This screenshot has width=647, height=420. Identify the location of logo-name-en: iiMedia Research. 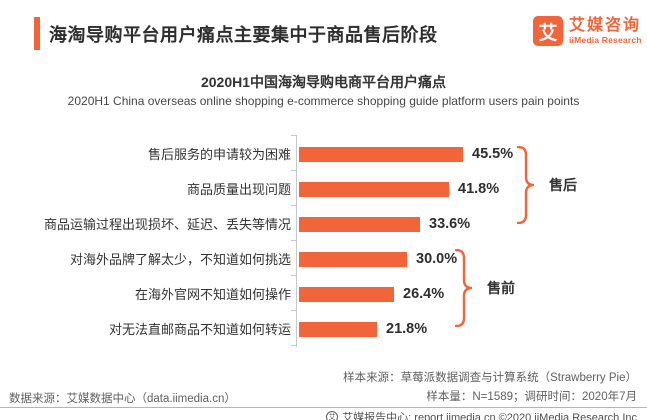
(605, 40).